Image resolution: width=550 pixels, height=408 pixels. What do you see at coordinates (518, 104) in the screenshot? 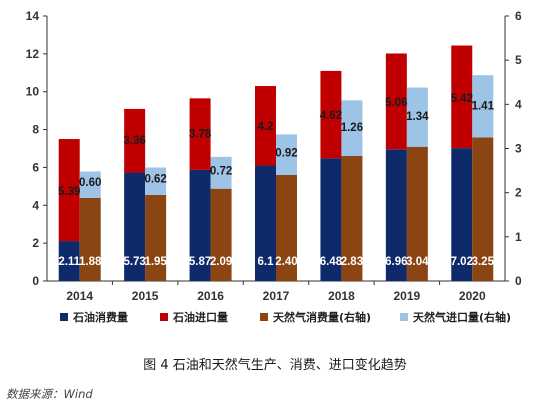
I see `y-right-tick-label: 4` at bounding box center [518, 104].